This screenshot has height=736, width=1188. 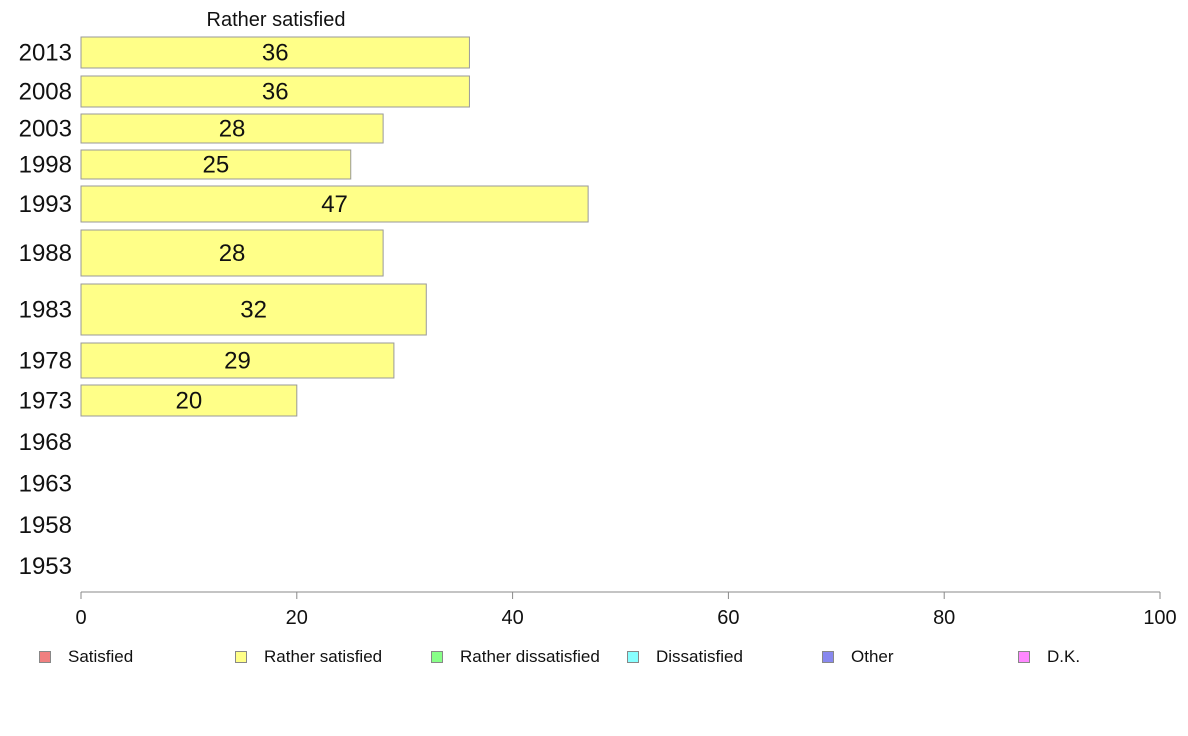 I want to click on bar-value-label: 25, so click(x=216, y=165).